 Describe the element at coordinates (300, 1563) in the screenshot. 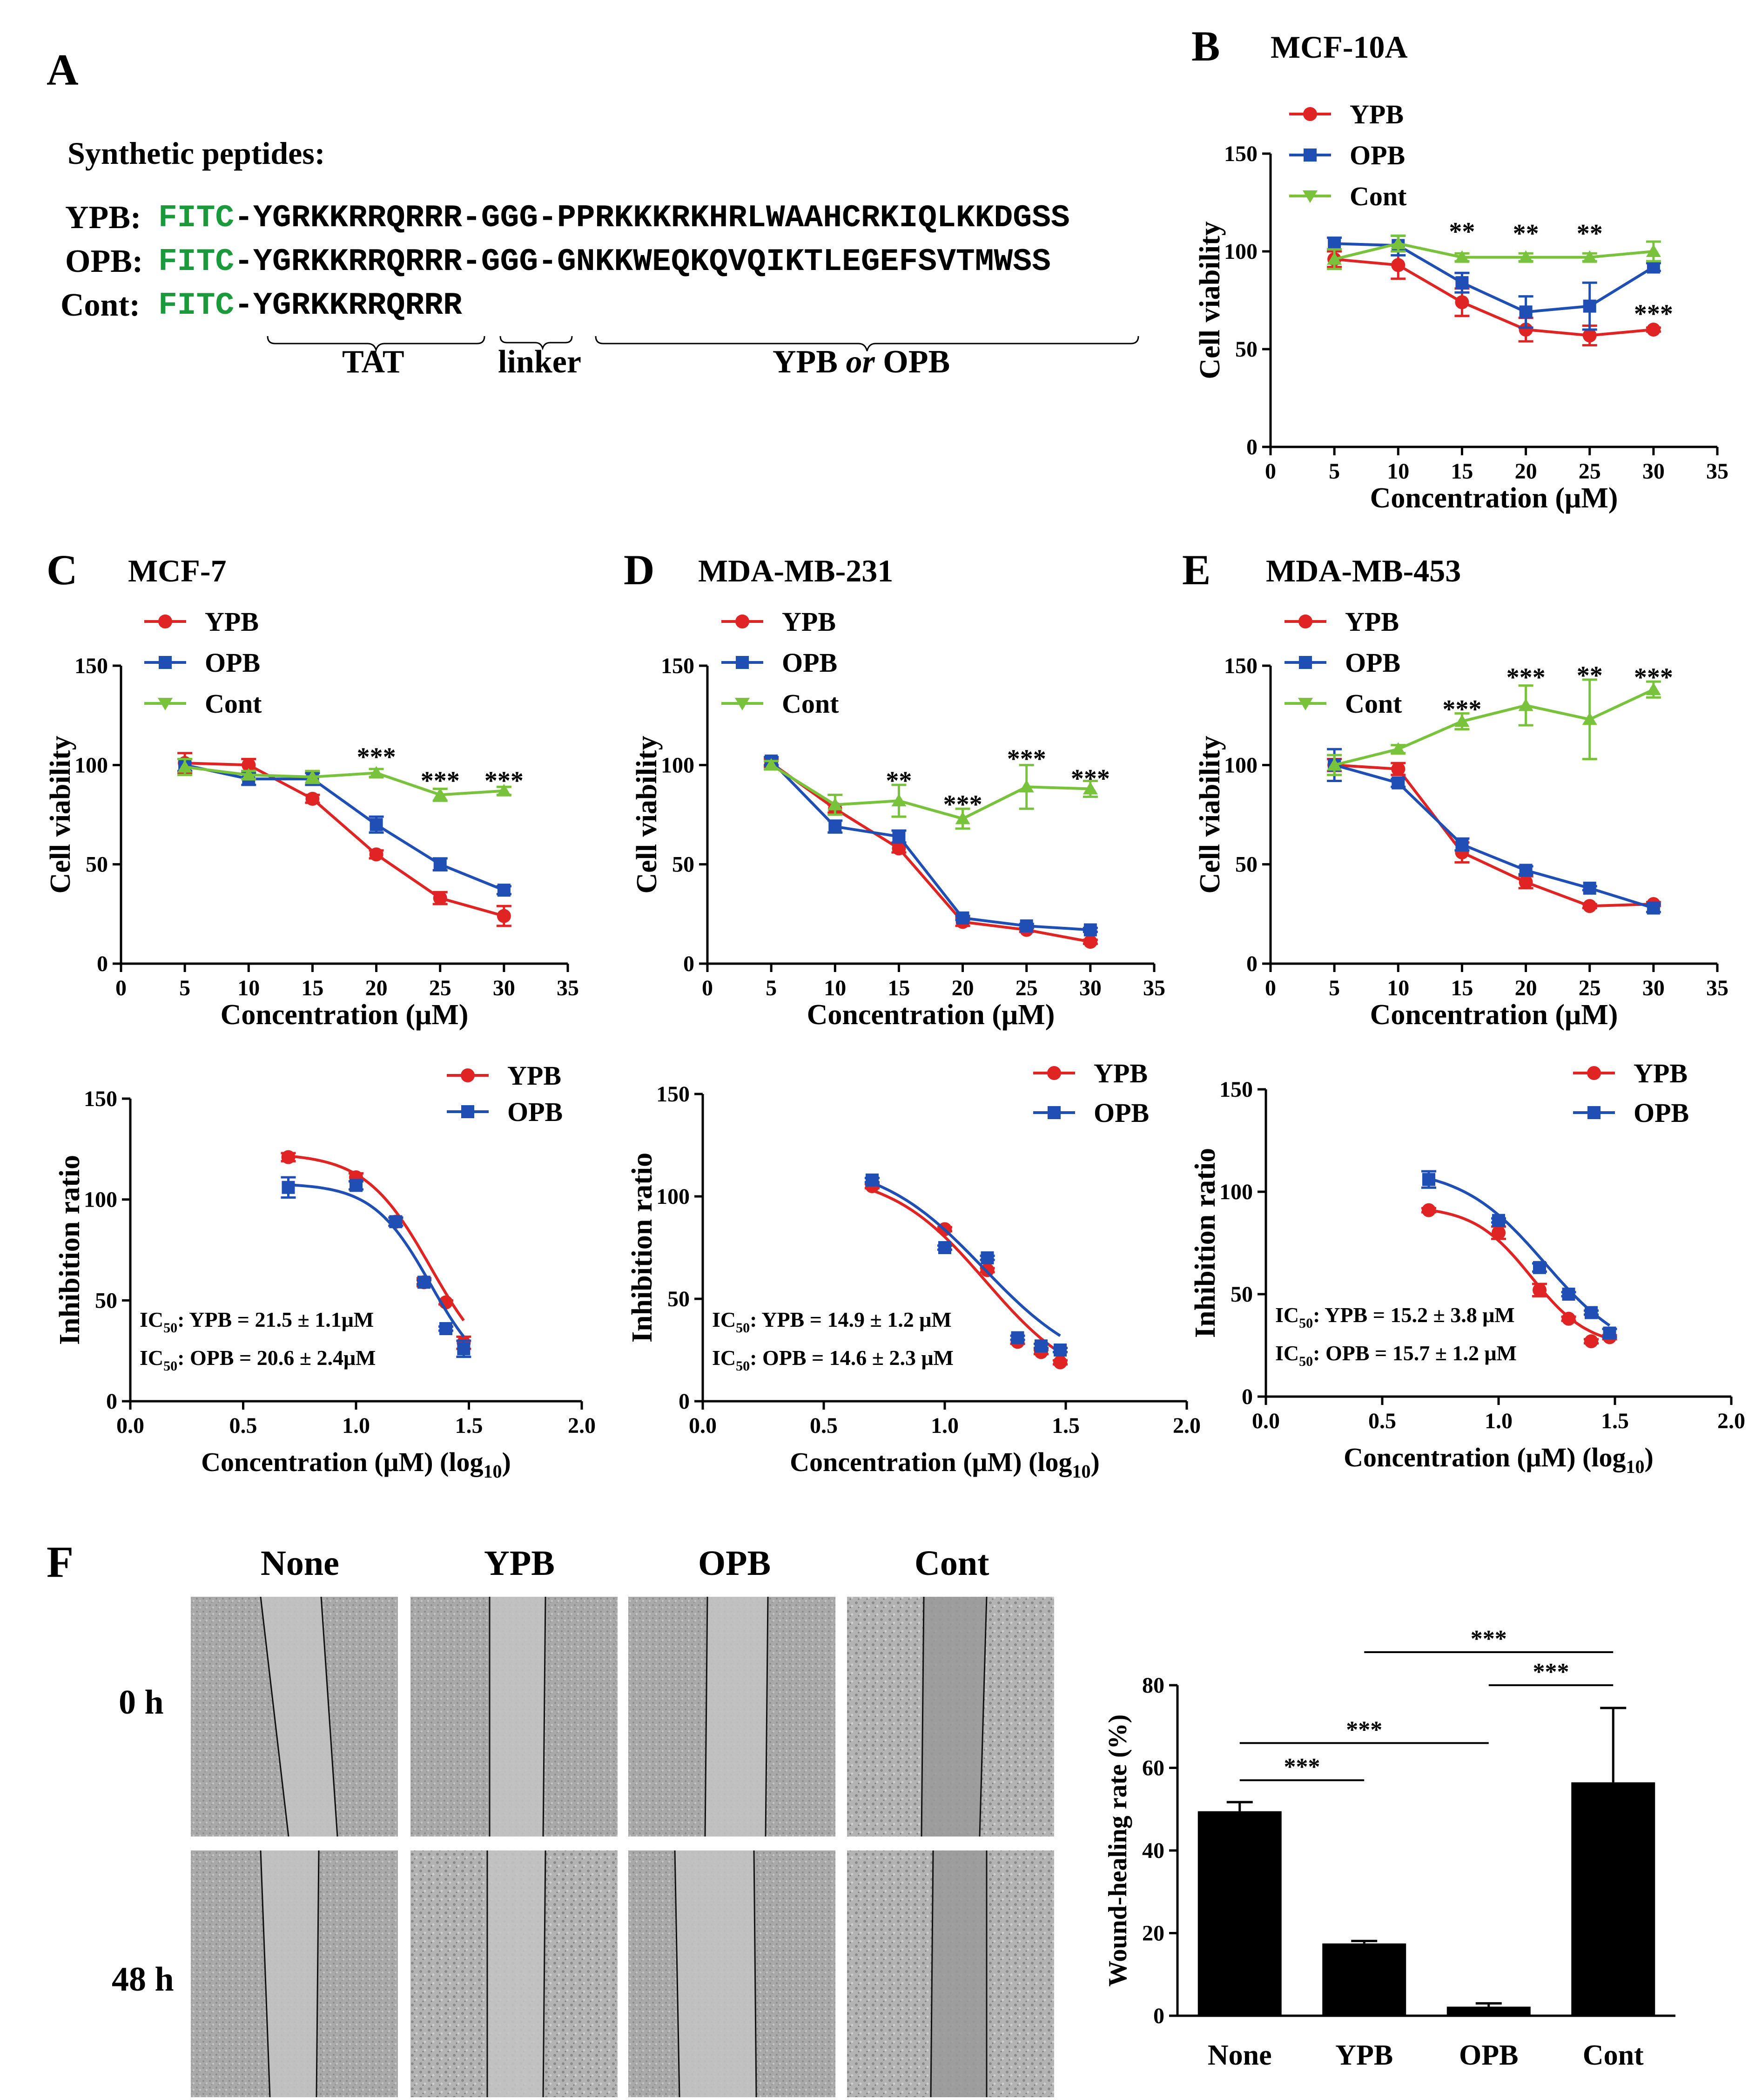

I see `col-label-none: None` at that location.